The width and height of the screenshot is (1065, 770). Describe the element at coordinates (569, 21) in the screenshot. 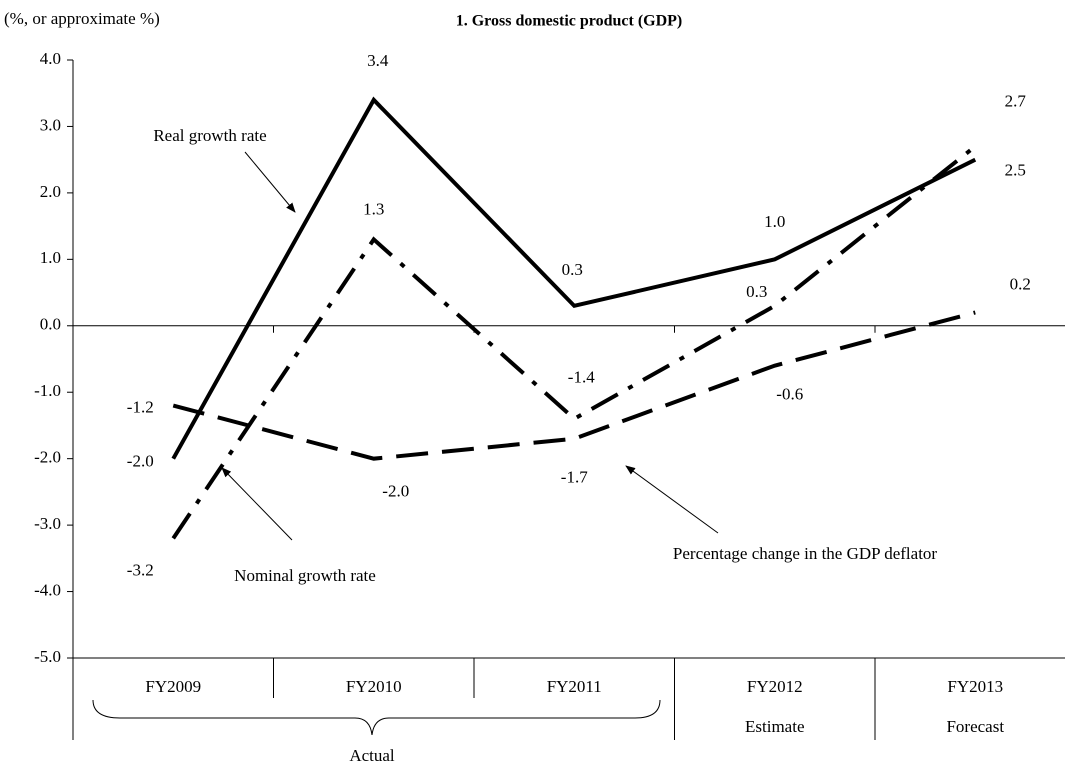

I see `chart-title: 1. Gross domestic product (GDP)` at that location.